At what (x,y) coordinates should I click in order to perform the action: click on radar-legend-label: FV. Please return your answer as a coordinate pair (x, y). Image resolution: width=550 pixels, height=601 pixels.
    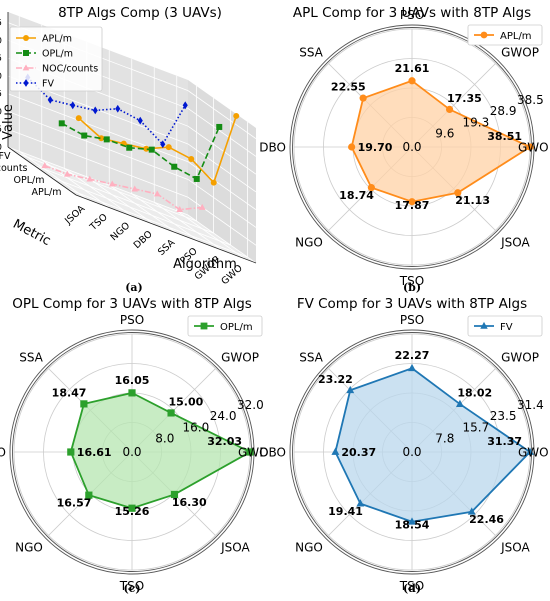
    Looking at the image, I should click on (506, 327).